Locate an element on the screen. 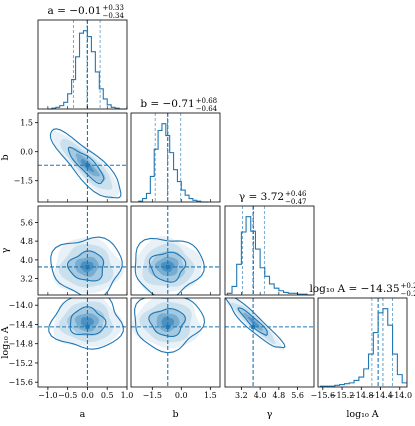 This screenshot has width=415, height=426. scatter-panel-a-b is located at coordinates (82, 157).